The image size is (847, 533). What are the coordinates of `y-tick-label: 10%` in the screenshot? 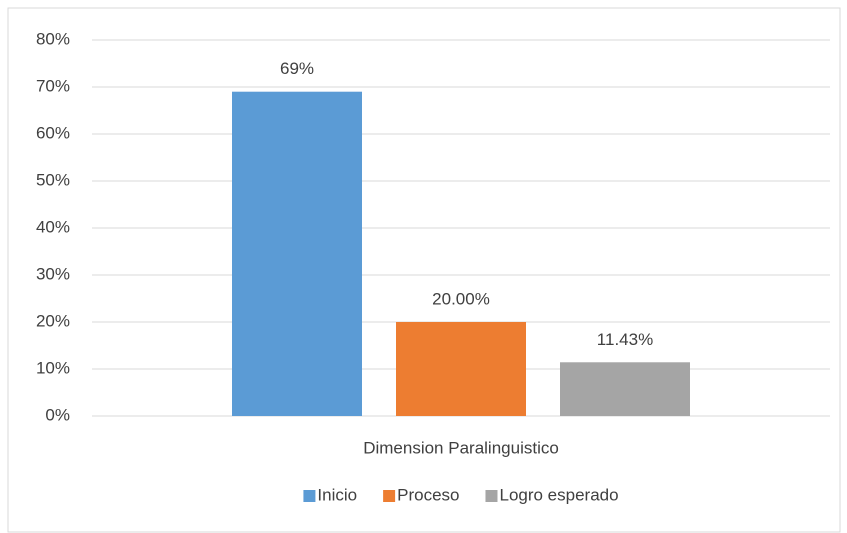 It's located at (53, 367).